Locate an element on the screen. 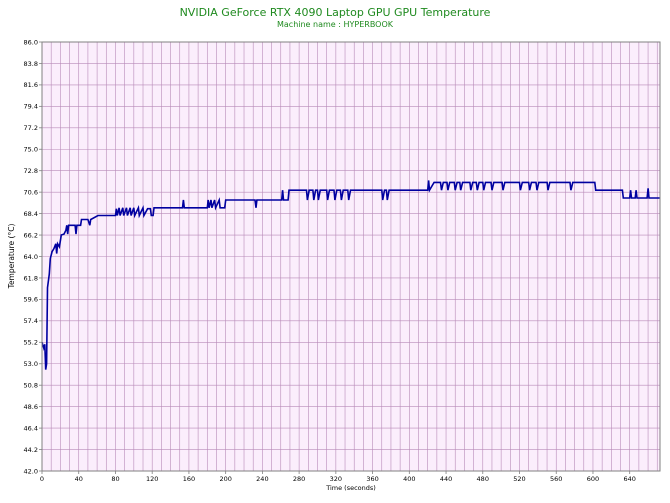 This screenshot has width=670, height=503. y-tick-label: 83.8 is located at coordinates (31, 64).